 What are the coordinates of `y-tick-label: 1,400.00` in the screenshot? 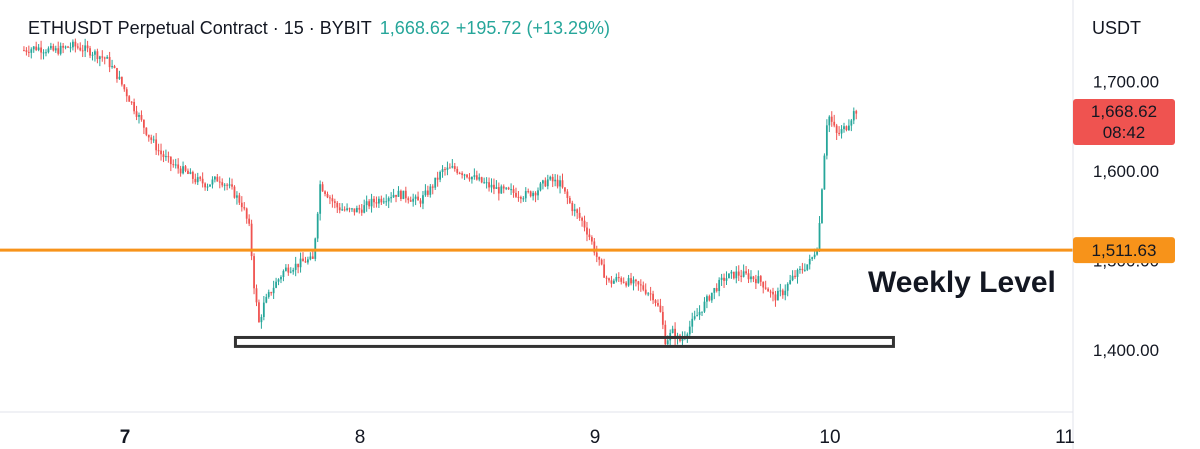 It's located at (1126, 350).